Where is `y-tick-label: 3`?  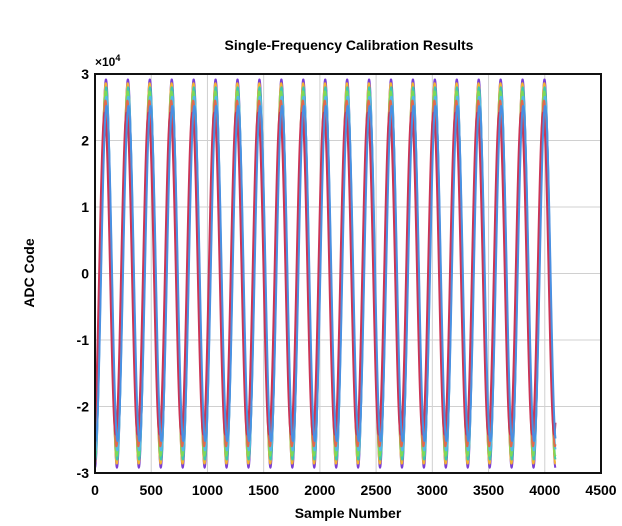 y-tick-label: 3 is located at coordinates (85, 74).